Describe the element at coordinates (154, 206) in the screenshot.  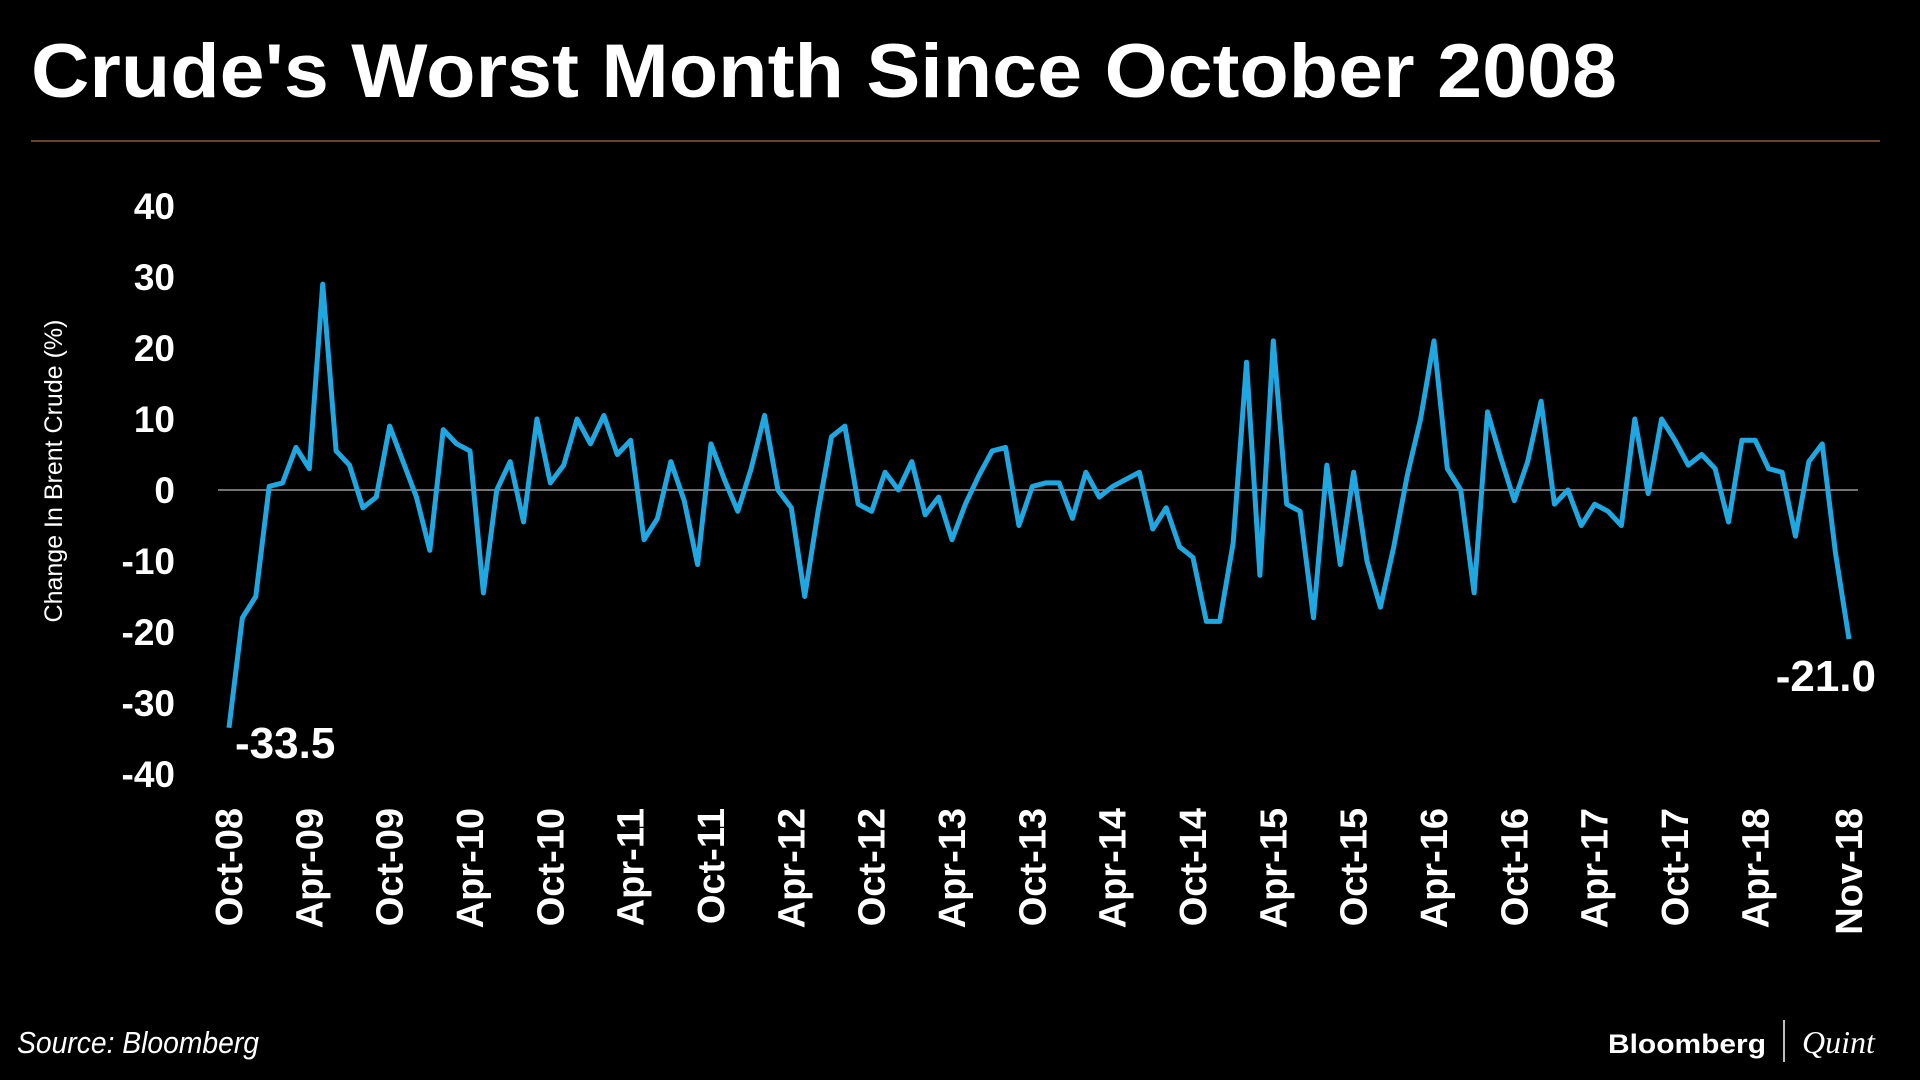
I see `y-tick-label: 40` at that location.